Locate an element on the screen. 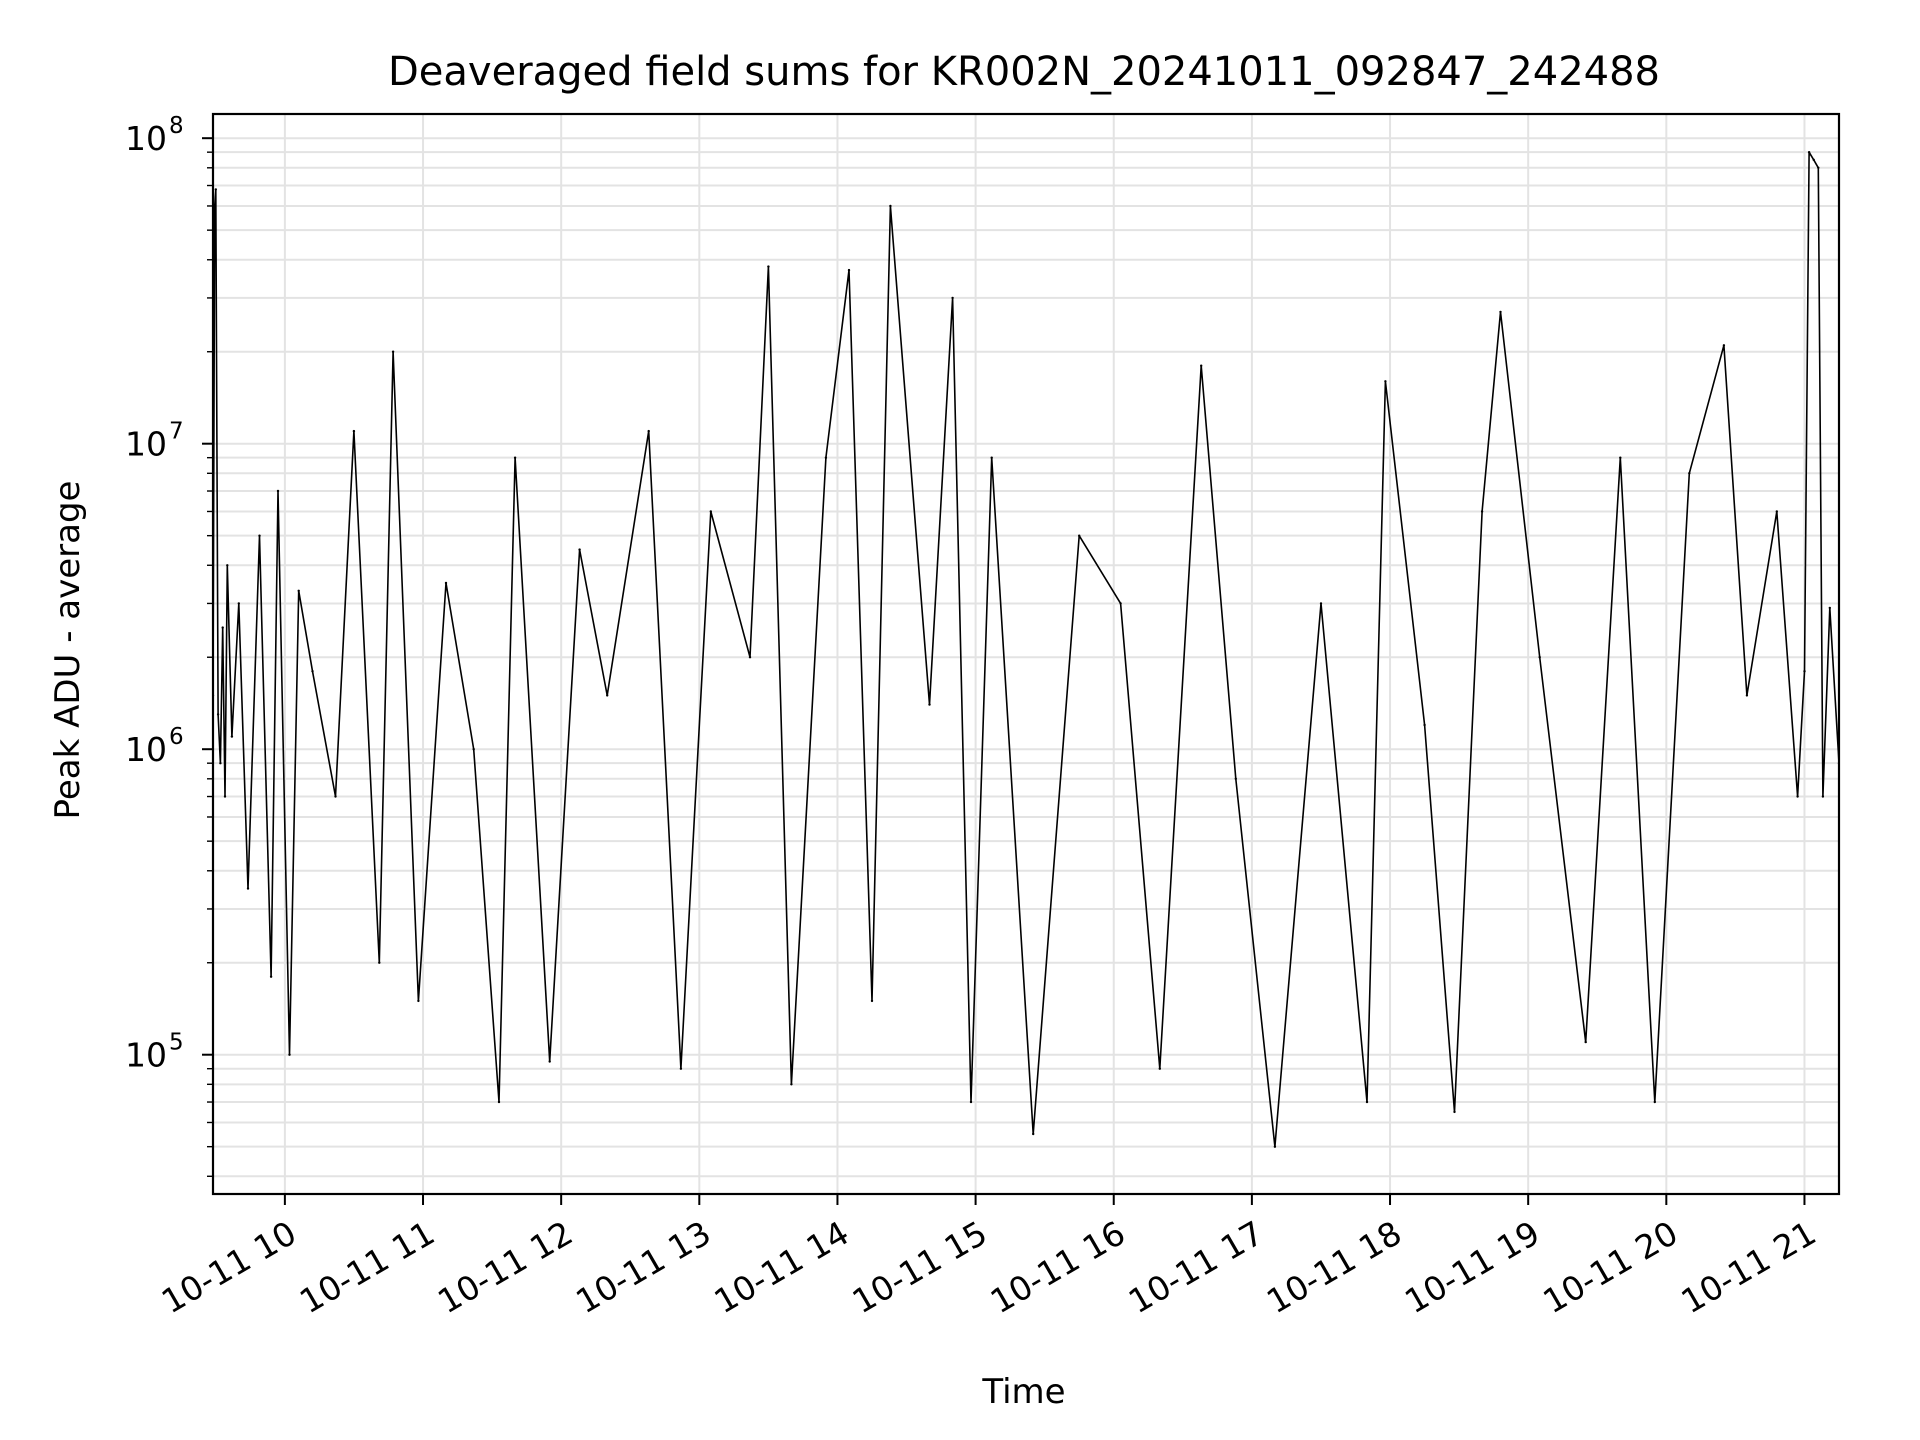 The width and height of the screenshot is (1920, 1440). x-axis-label: Time is located at coordinates (1023, 1392).